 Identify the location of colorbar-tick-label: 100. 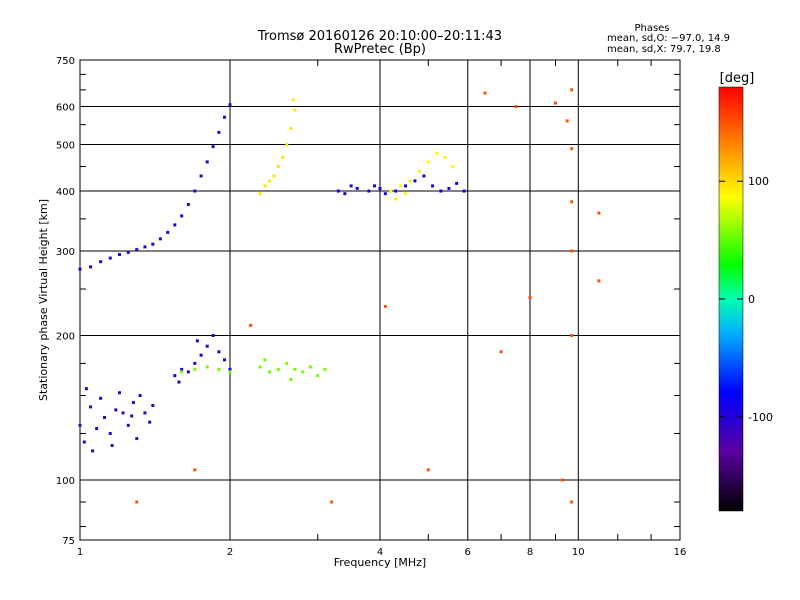
(758, 181).